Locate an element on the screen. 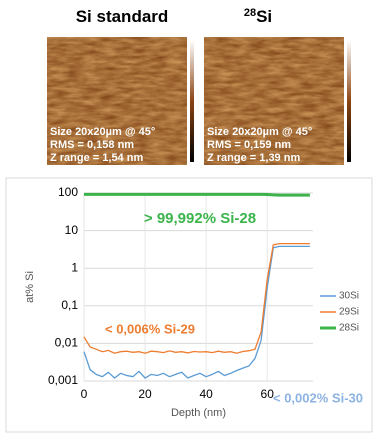  x-tick-label: 60 is located at coordinates (268, 394).